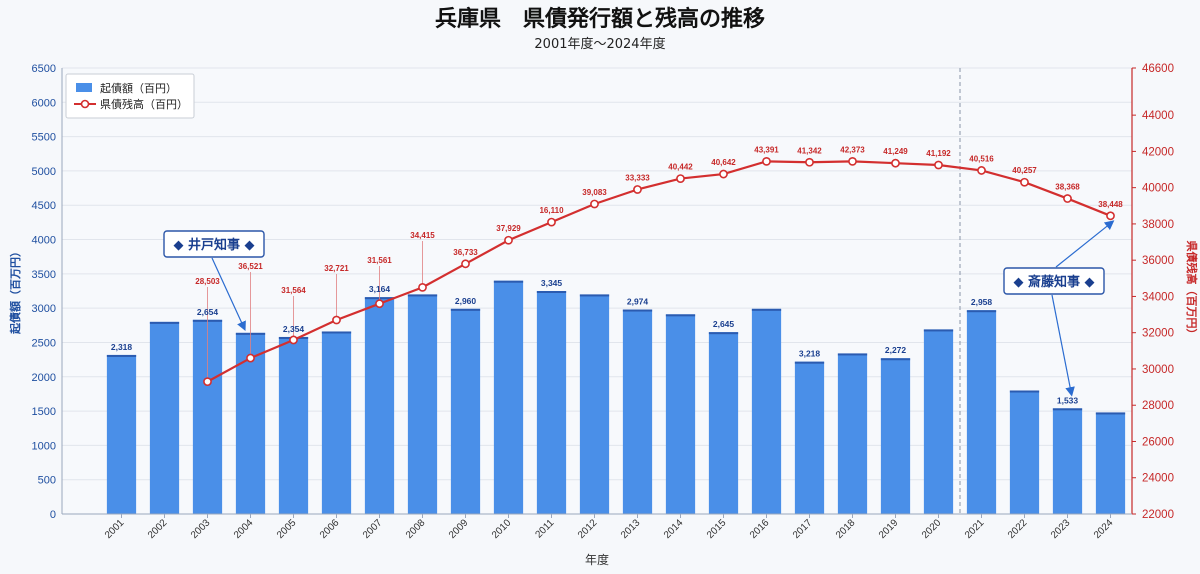 Image resolution: width=1200 pixels, height=574 pixels. Describe the element at coordinates (1068, 400) in the screenshot. I see `bar-value-label: 1,533` at that location.